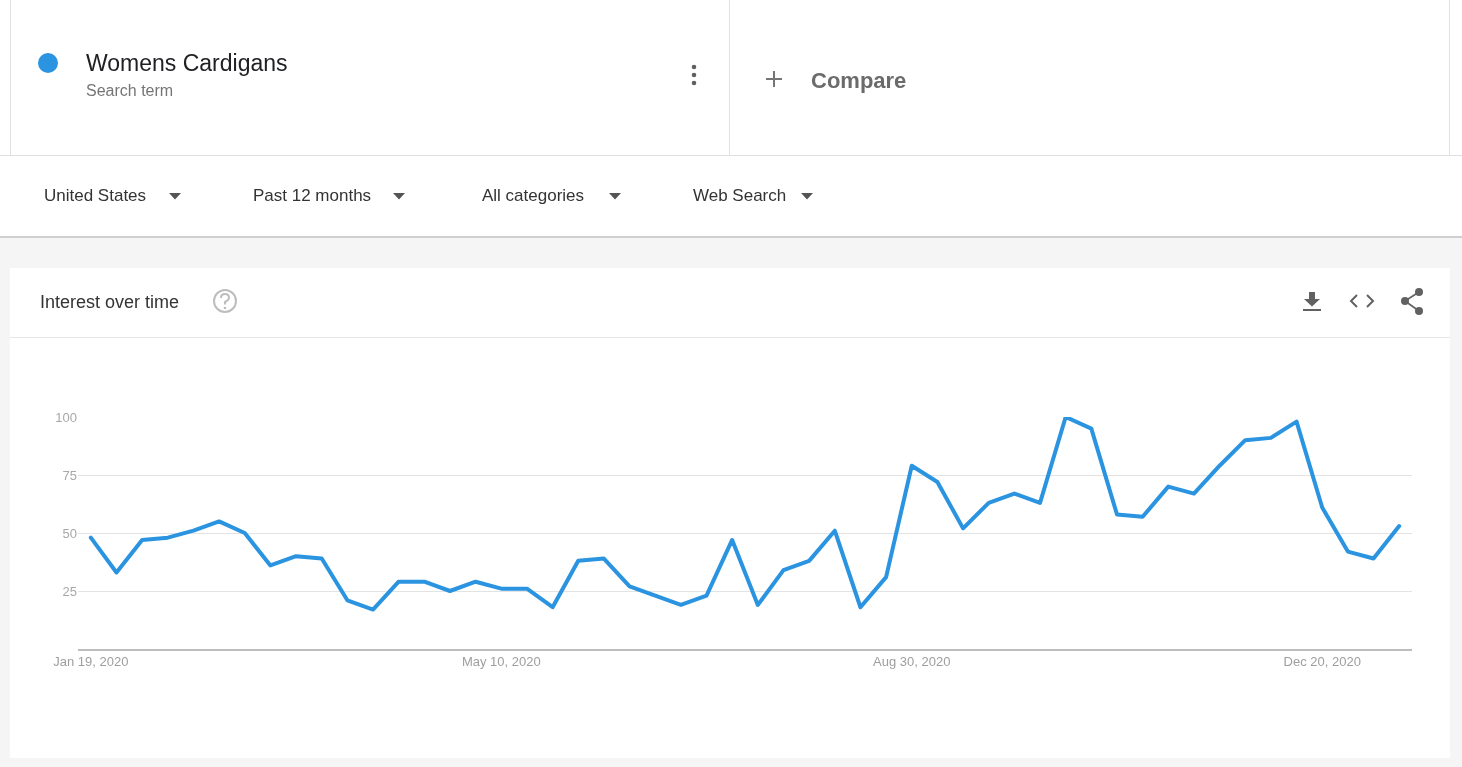 This screenshot has height=767, width=1462. Describe the element at coordinates (859, 80) in the screenshot. I see `text: Compare` at that location.